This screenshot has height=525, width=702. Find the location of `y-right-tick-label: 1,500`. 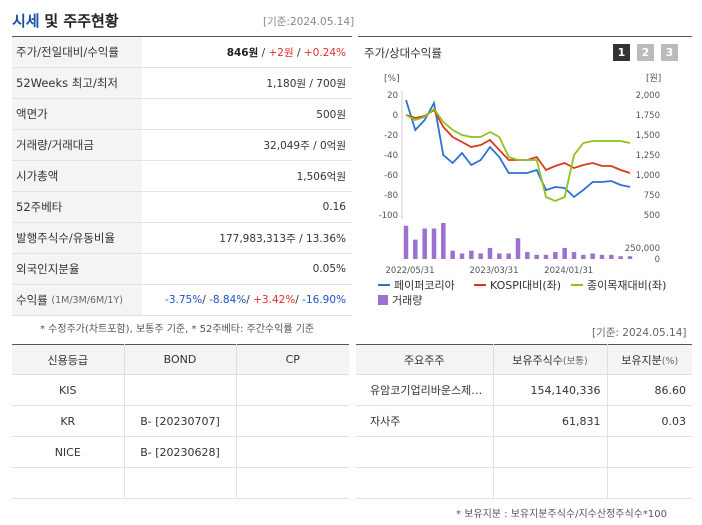

y-right-tick-label: 1,500 is located at coordinates (648, 136).